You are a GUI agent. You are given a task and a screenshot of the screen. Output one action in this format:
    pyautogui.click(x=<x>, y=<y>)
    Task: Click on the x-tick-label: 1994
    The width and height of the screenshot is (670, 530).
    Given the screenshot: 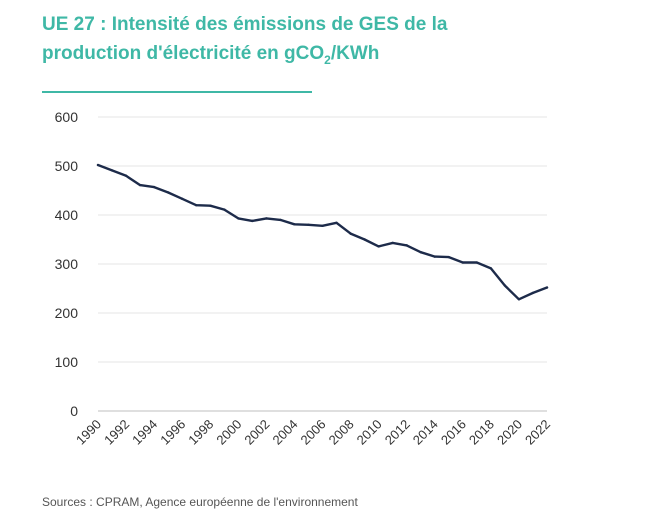 What is the action you would take?
    pyautogui.click(x=144, y=432)
    